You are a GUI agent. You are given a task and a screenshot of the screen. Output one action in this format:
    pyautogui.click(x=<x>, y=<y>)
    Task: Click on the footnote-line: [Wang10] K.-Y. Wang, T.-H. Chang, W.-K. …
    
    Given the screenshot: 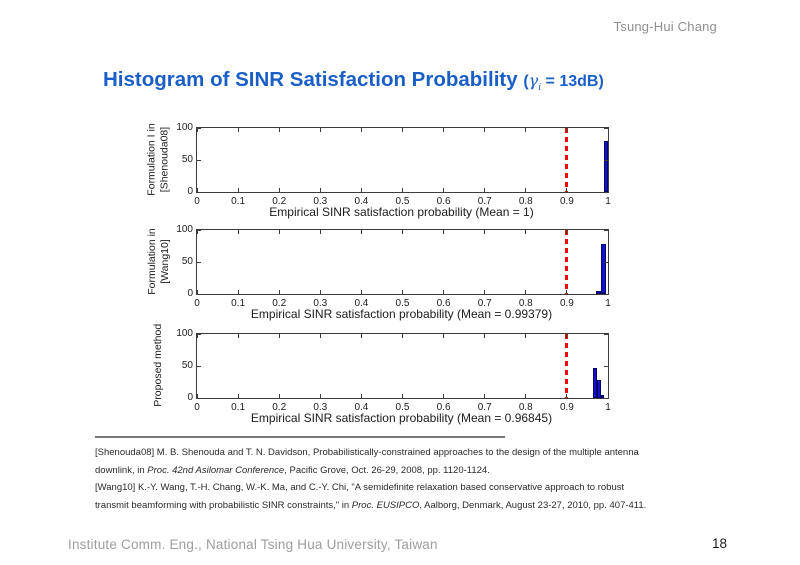 What is the action you would take?
    pyautogui.click(x=360, y=487)
    